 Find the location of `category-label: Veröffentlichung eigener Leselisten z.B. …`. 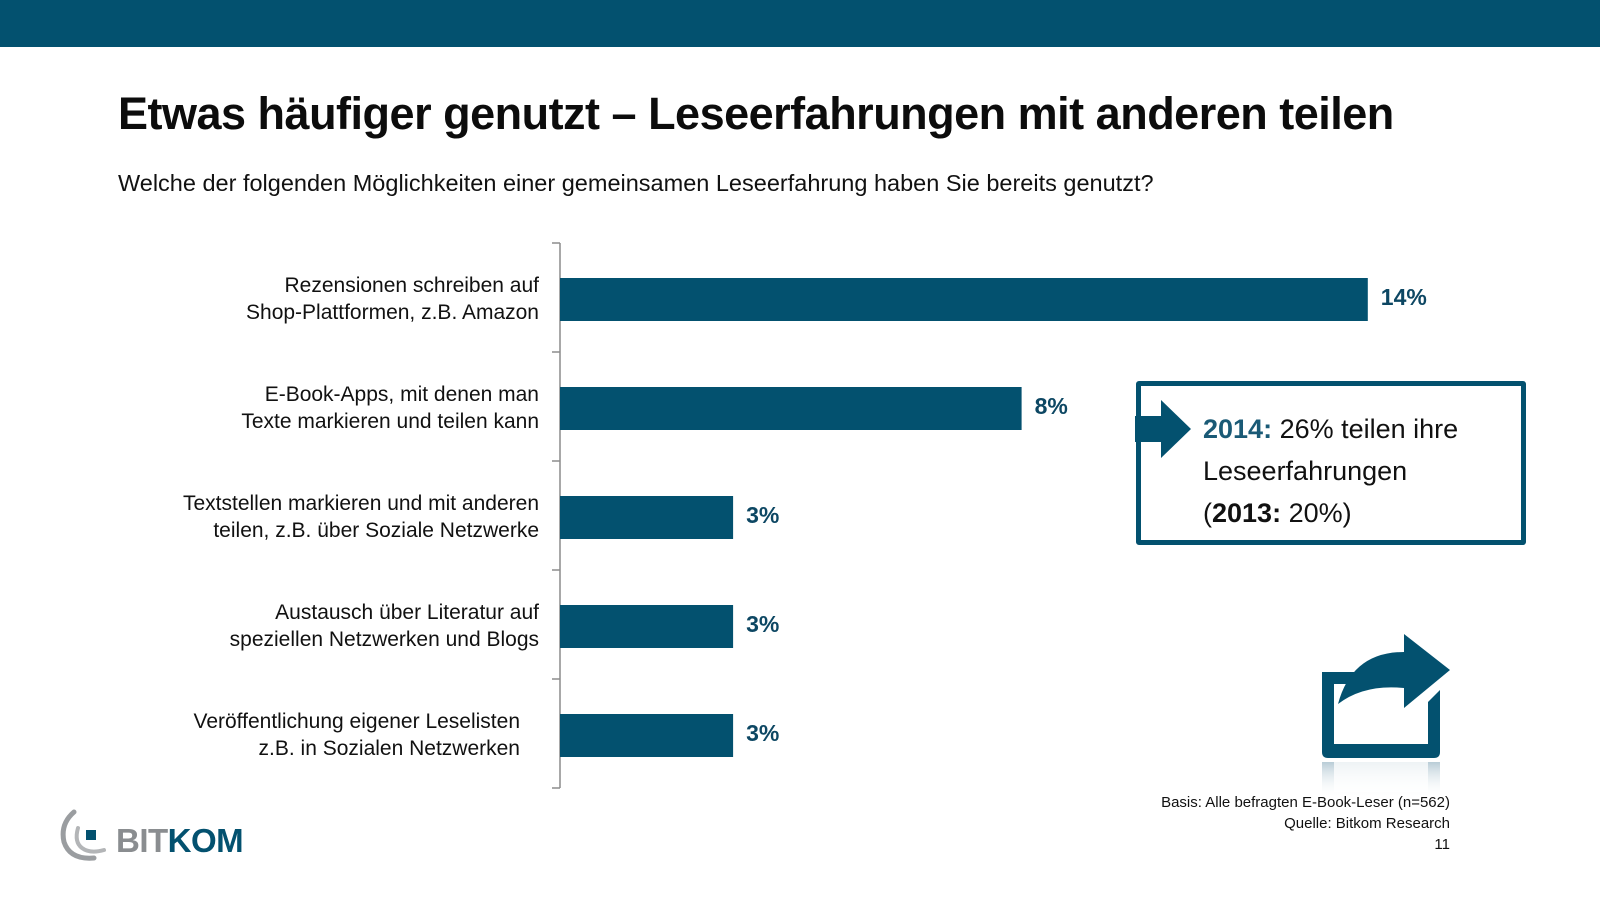

category-label: Veröffentlichung eigener Leselisten z.B. … is located at coordinates (300, 735).